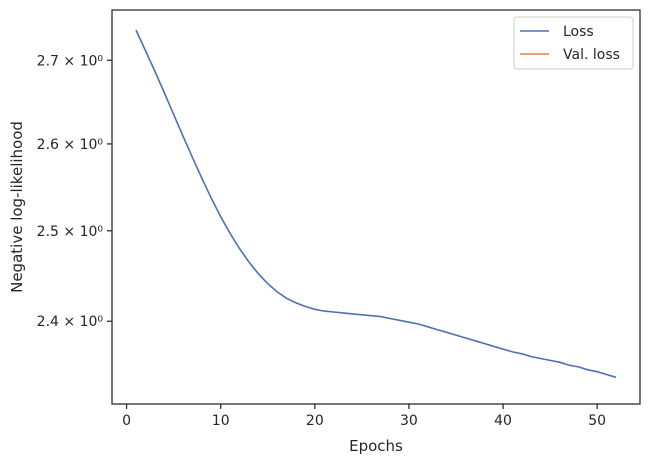  What do you see at coordinates (578, 32) in the screenshot?
I see `legend-label-loss: Loss` at bounding box center [578, 32].